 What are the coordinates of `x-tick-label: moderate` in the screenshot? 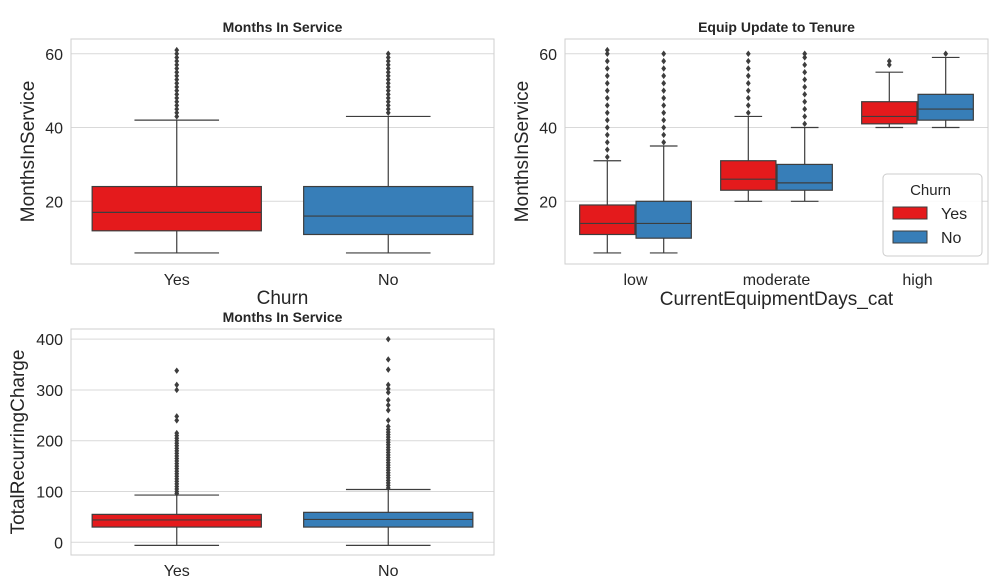 It's located at (777, 280).